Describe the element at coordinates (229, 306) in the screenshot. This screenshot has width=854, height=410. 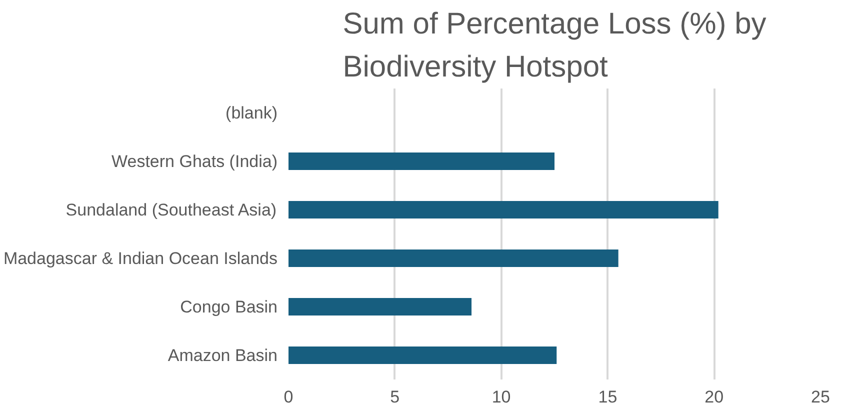
I see `y-tick-label: Congo Basin` at that location.